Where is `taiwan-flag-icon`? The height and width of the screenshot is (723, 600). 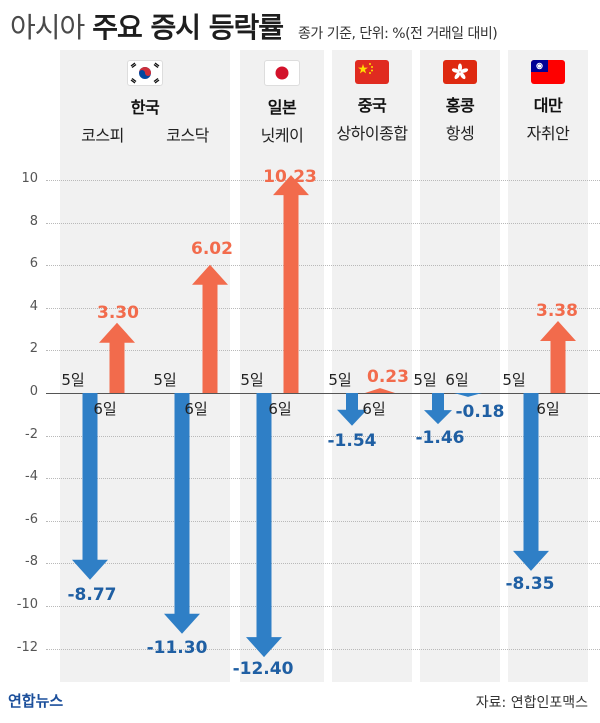 taiwan-flag-icon is located at coordinates (548, 72).